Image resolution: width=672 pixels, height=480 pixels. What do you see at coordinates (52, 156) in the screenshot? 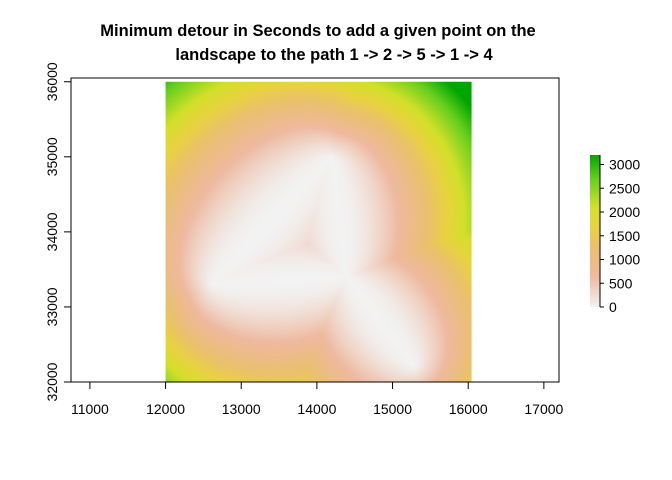
I see `y-tick-label-35000: 35000` at bounding box center [52, 156].